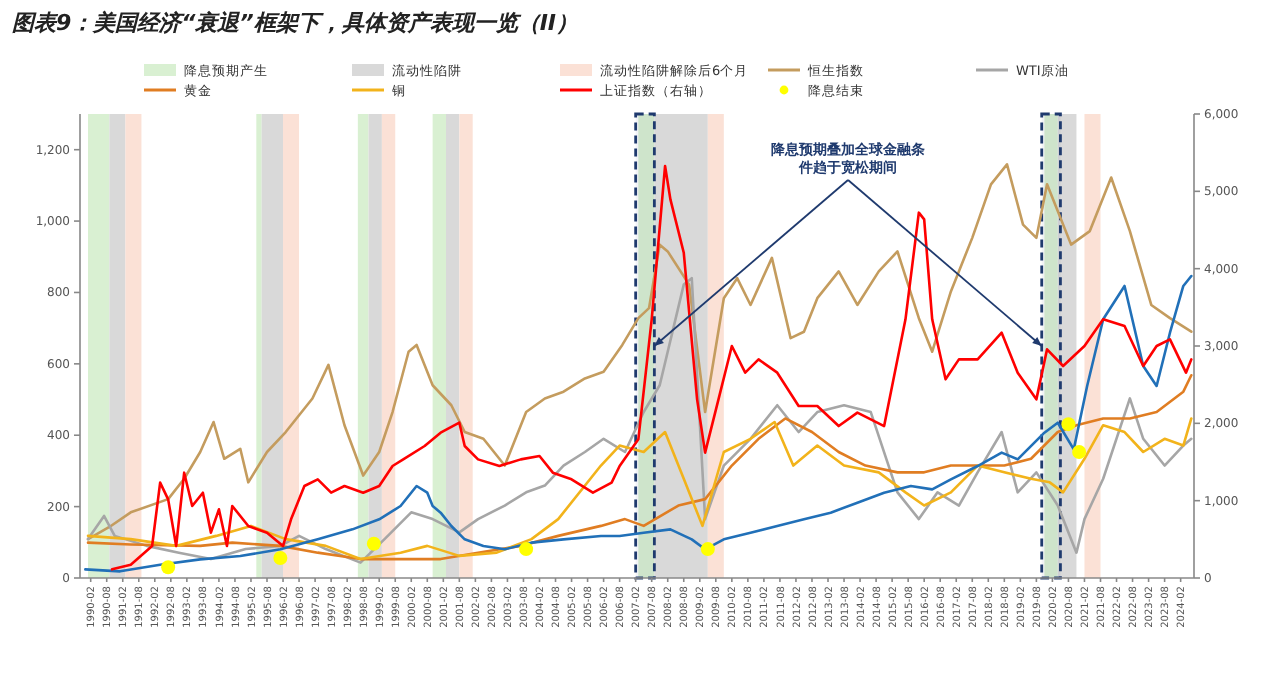 The width and height of the screenshot is (1280, 676). I want to click on chart-title: 图表9：美国经济“衰退”框架下，具体资产表现一览（II）, so click(295, 23).